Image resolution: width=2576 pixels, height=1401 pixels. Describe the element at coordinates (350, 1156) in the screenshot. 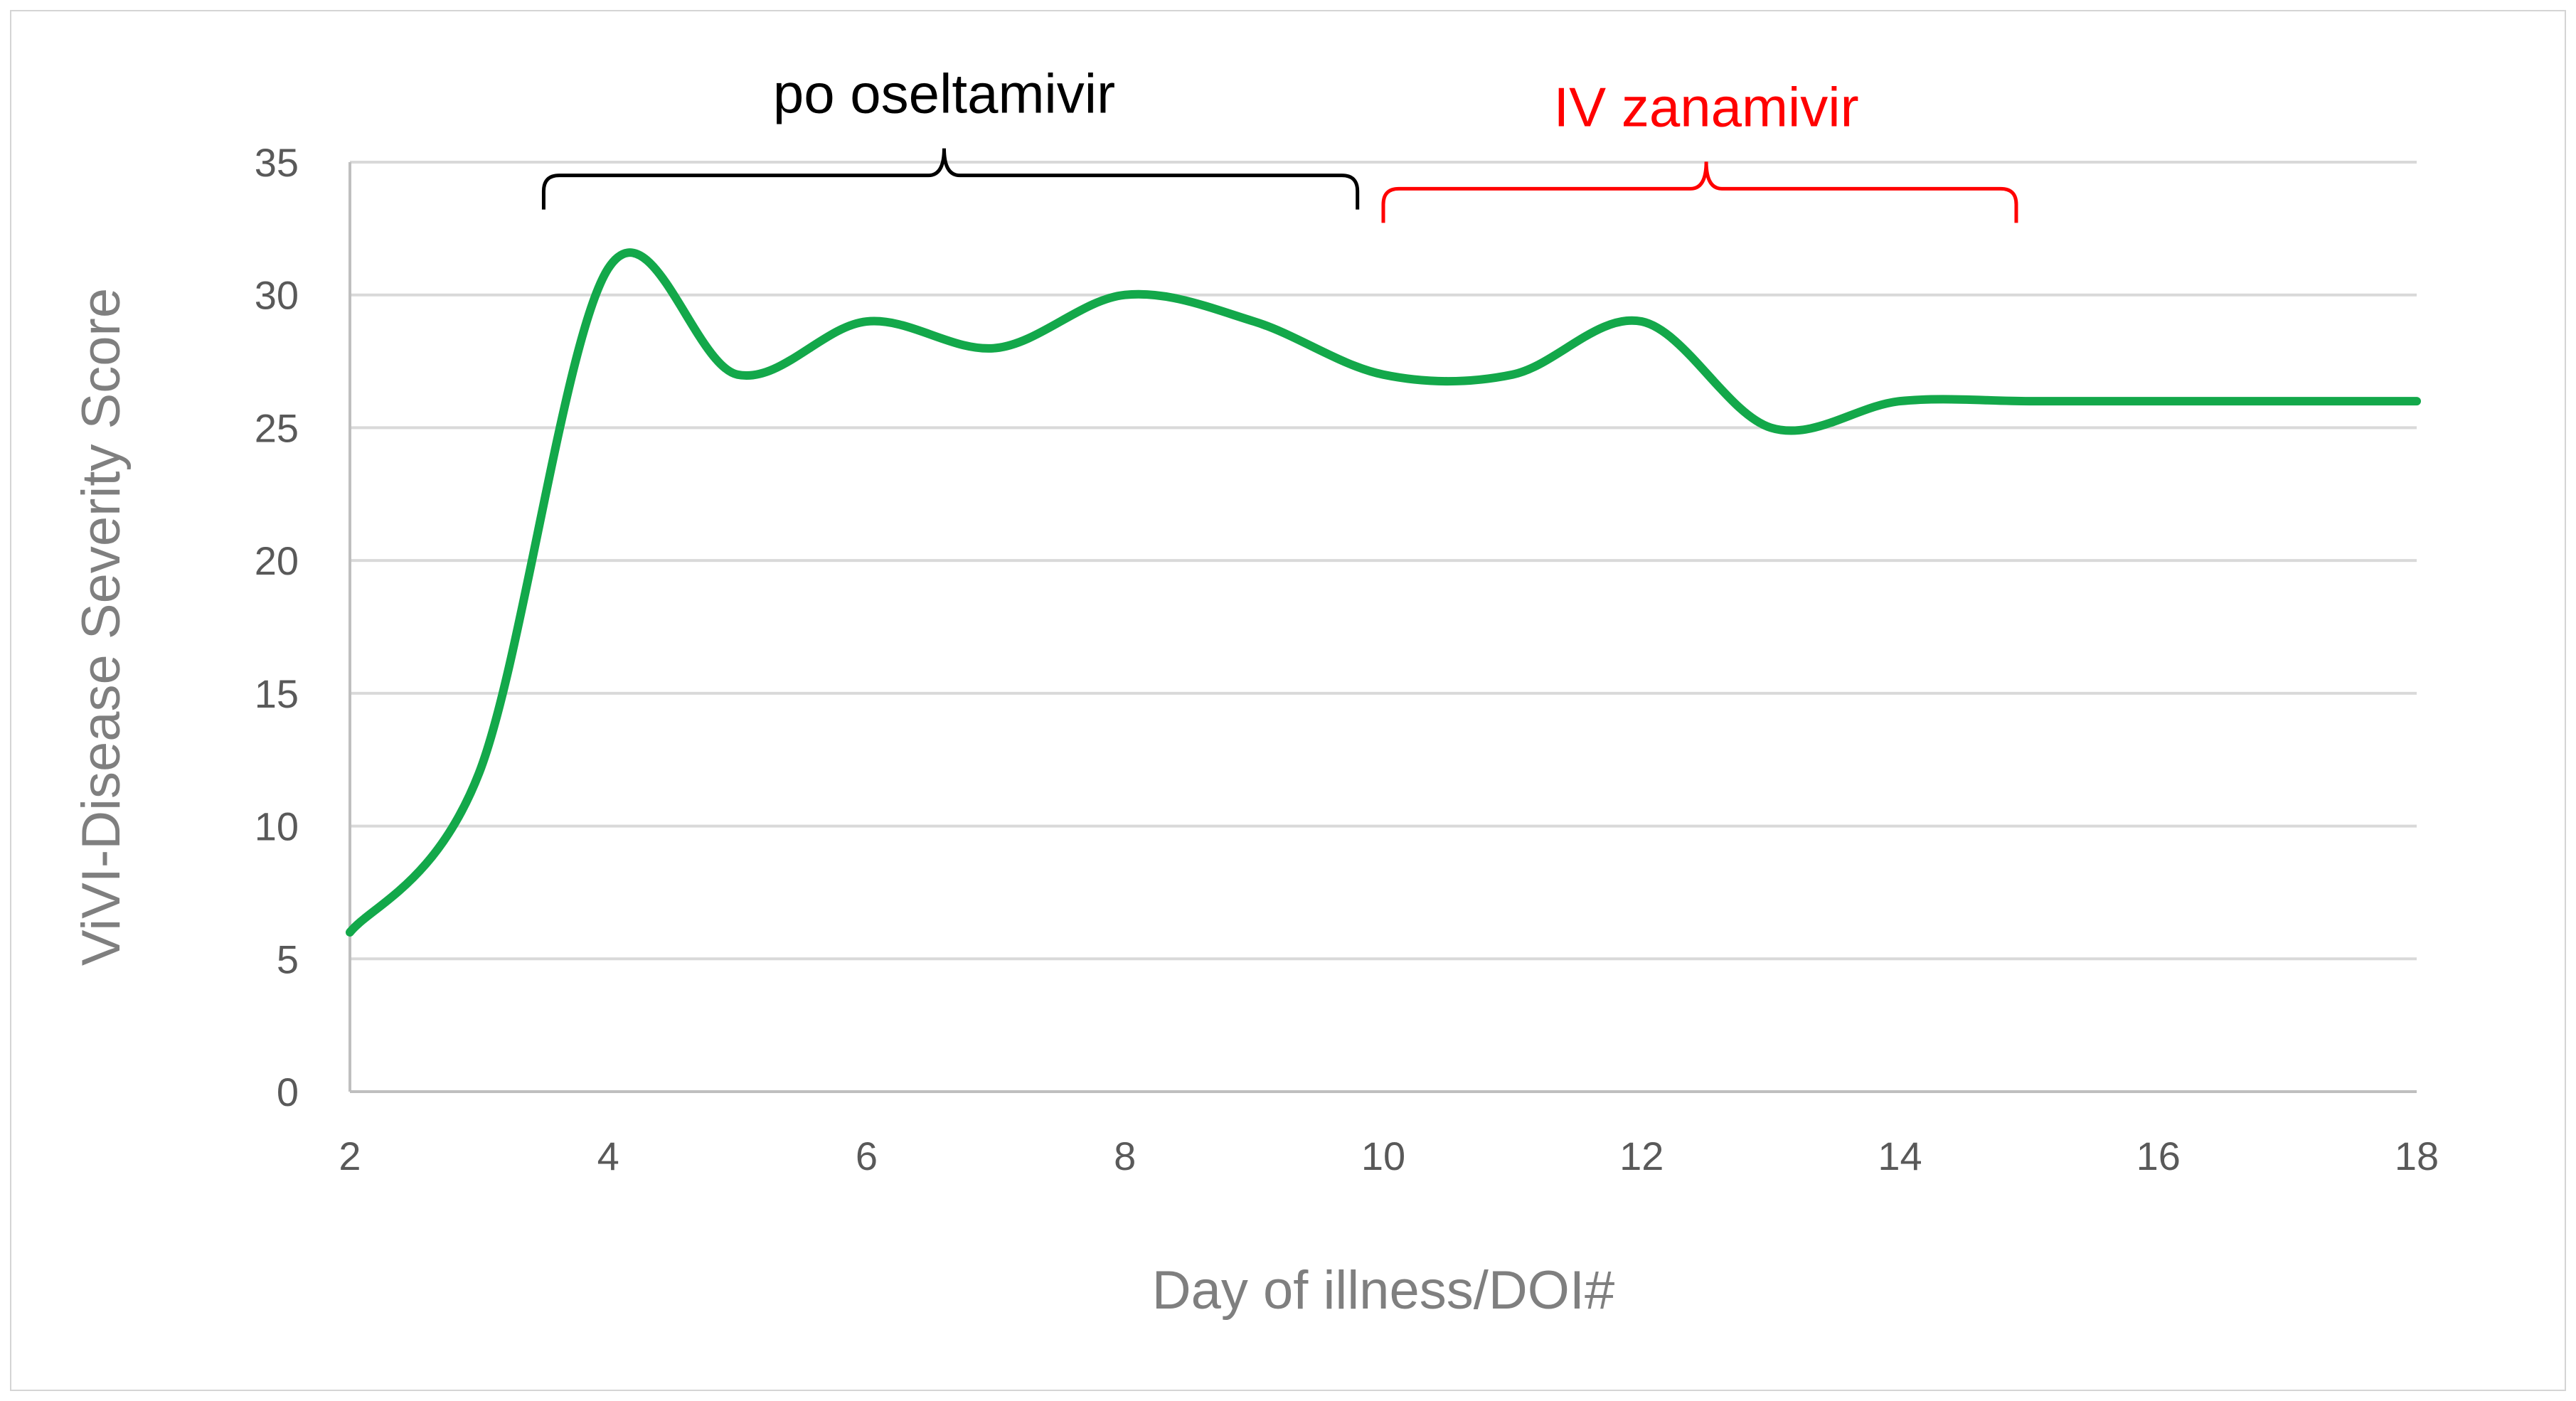

I see `x-tick-label-2: 2` at that location.